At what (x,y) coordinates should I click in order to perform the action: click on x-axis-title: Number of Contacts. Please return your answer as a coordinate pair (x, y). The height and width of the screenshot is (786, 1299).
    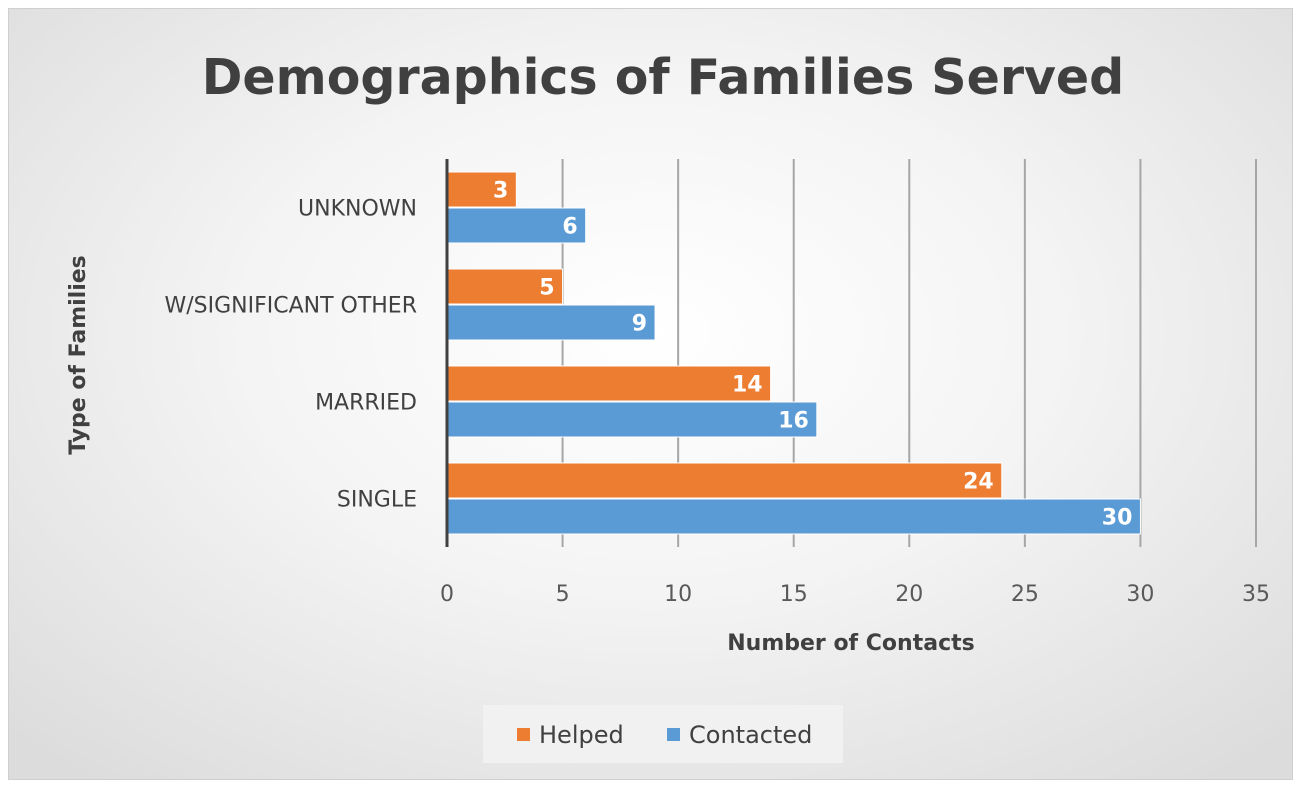
    Looking at the image, I should click on (850, 643).